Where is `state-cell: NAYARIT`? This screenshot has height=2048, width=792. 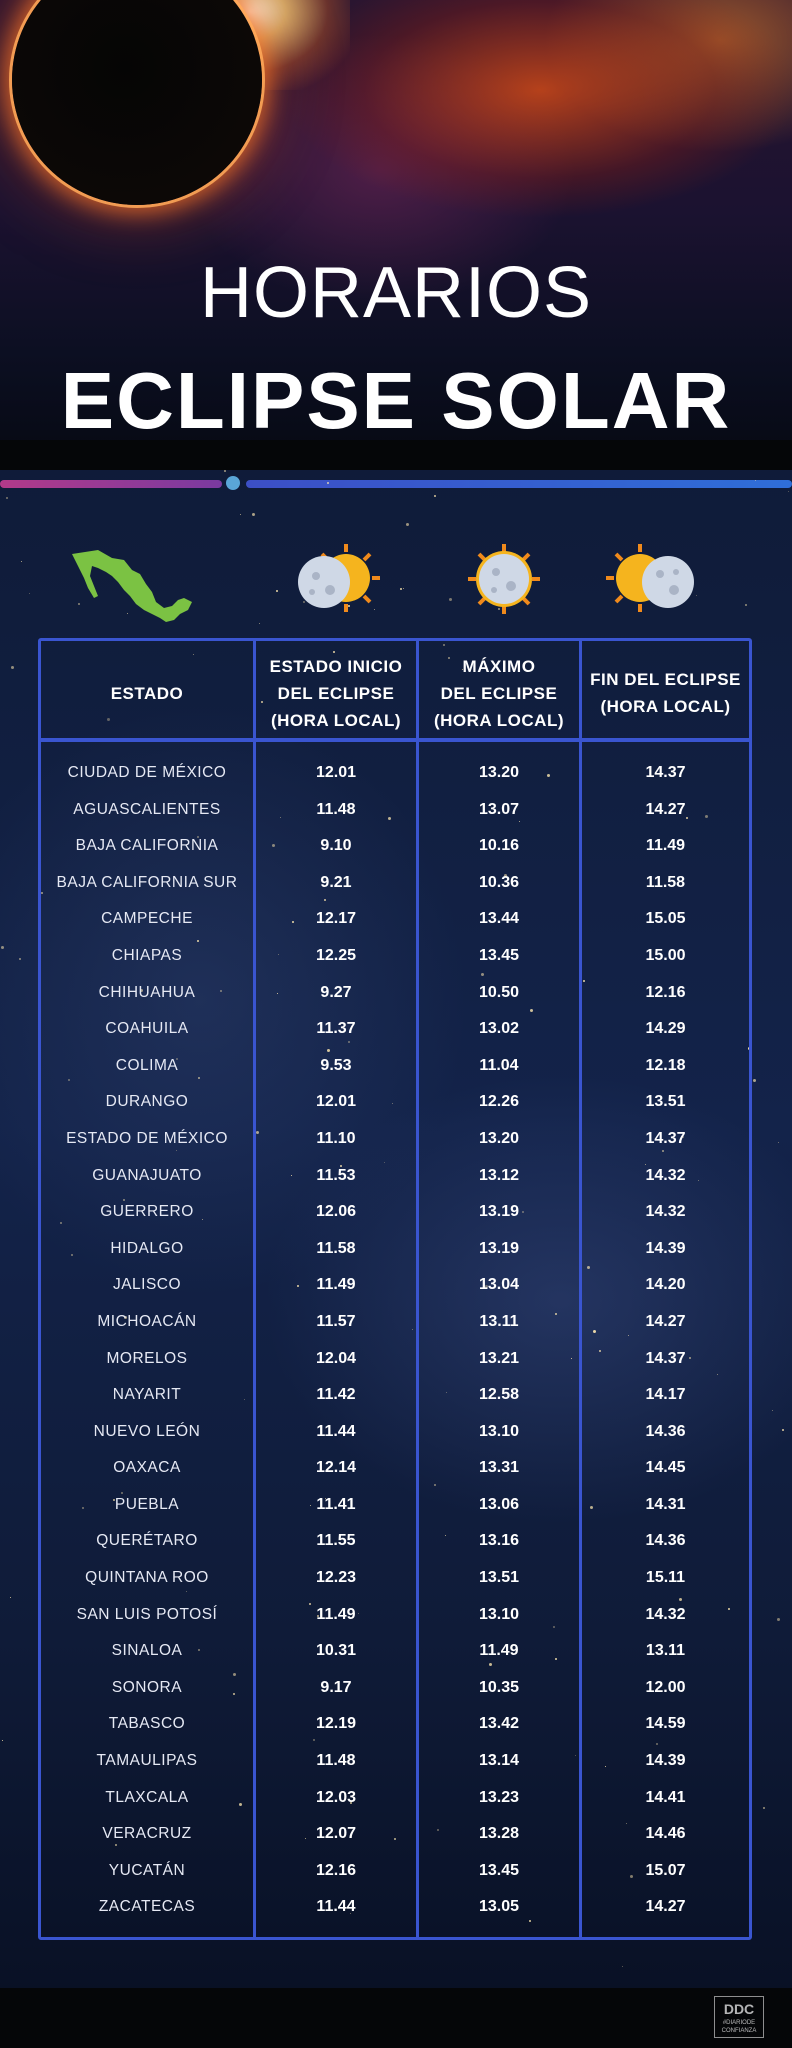
state-cell: NAYARIT is located at coordinates (147, 1395).